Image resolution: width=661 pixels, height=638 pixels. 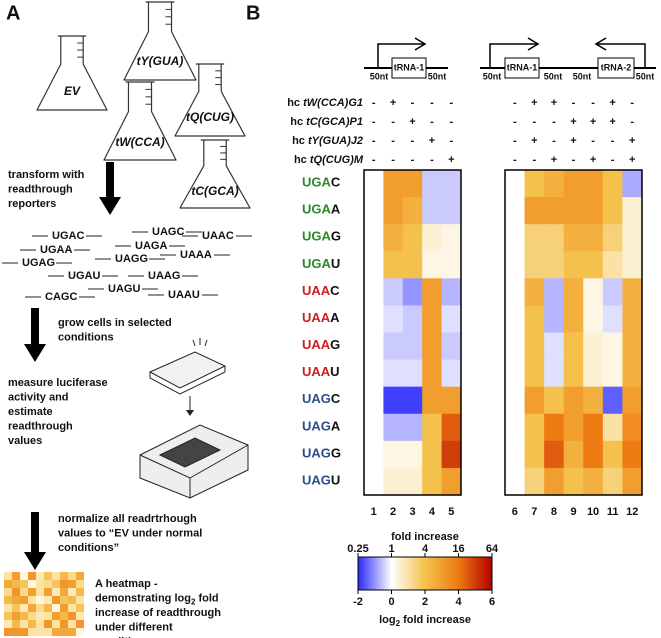 What do you see at coordinates (425, 549) in the screenshot?
I see `fold-tick-label: 4` at bounding box center [425, 549].